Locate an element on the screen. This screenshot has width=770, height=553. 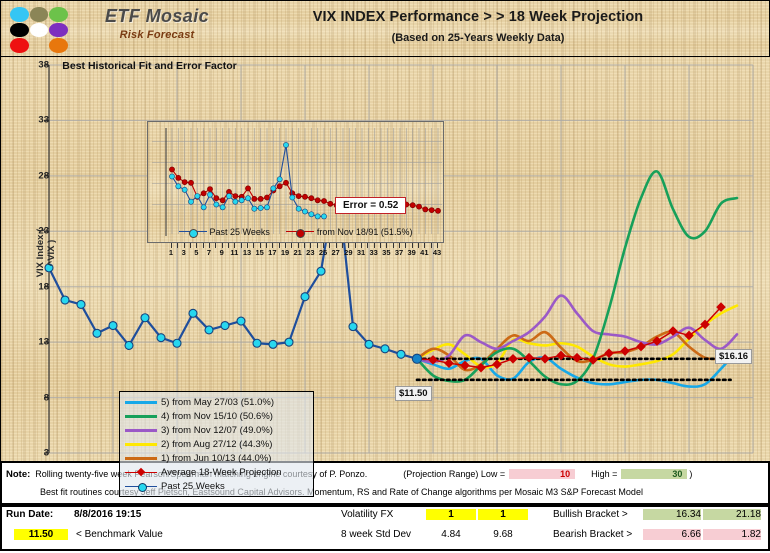
legend-item-0: 5) from May 27/03 (51.0%) is located at coordinates (216, 402).